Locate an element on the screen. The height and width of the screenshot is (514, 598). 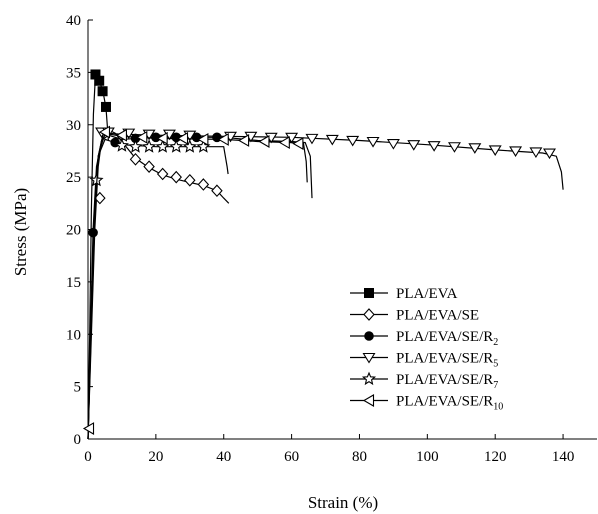
x-tick-label: 100 is located at coordinates (427, 457).